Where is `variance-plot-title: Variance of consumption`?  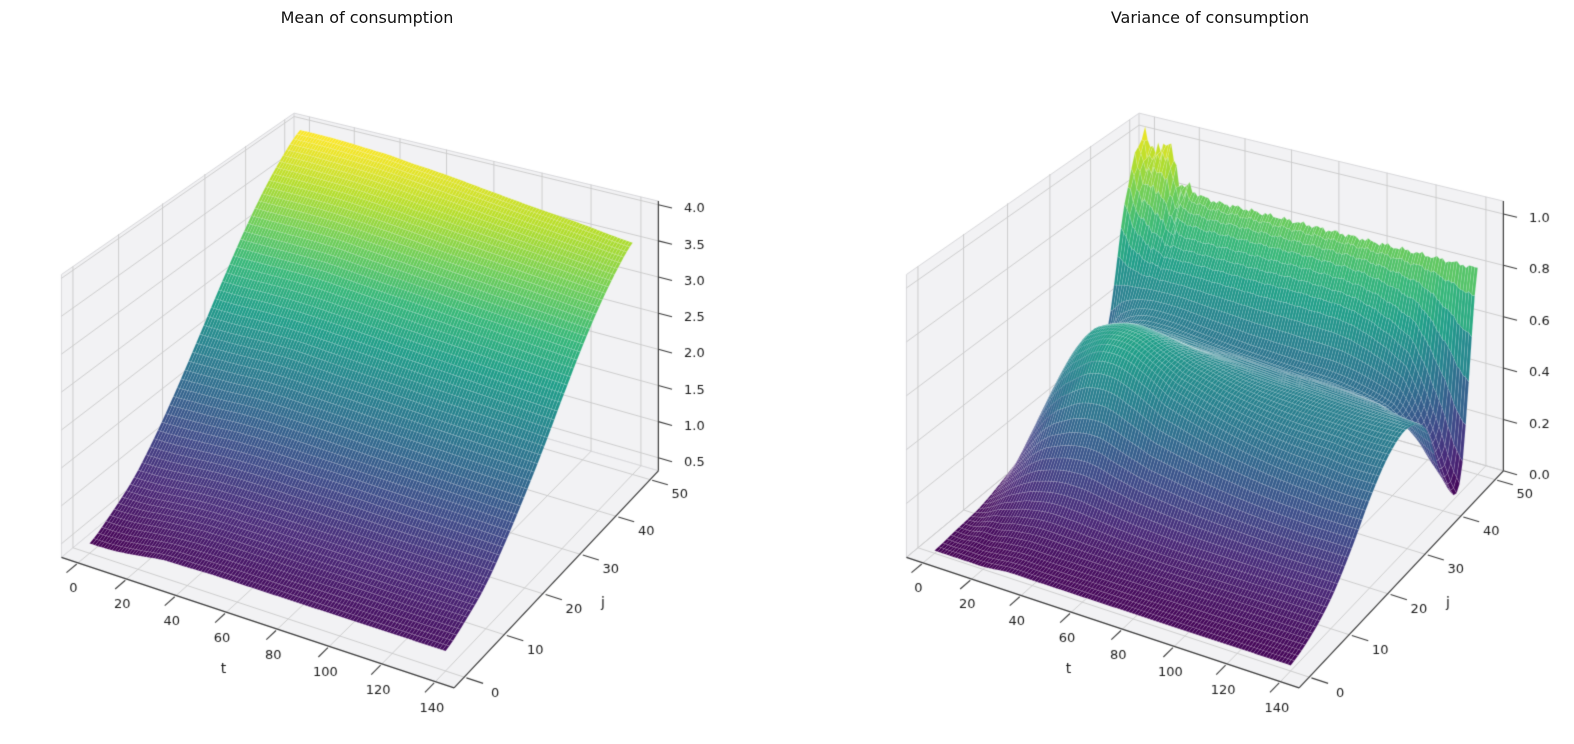 variance-plot-title: Variance of consumption is located at coordinates (1210, 17).